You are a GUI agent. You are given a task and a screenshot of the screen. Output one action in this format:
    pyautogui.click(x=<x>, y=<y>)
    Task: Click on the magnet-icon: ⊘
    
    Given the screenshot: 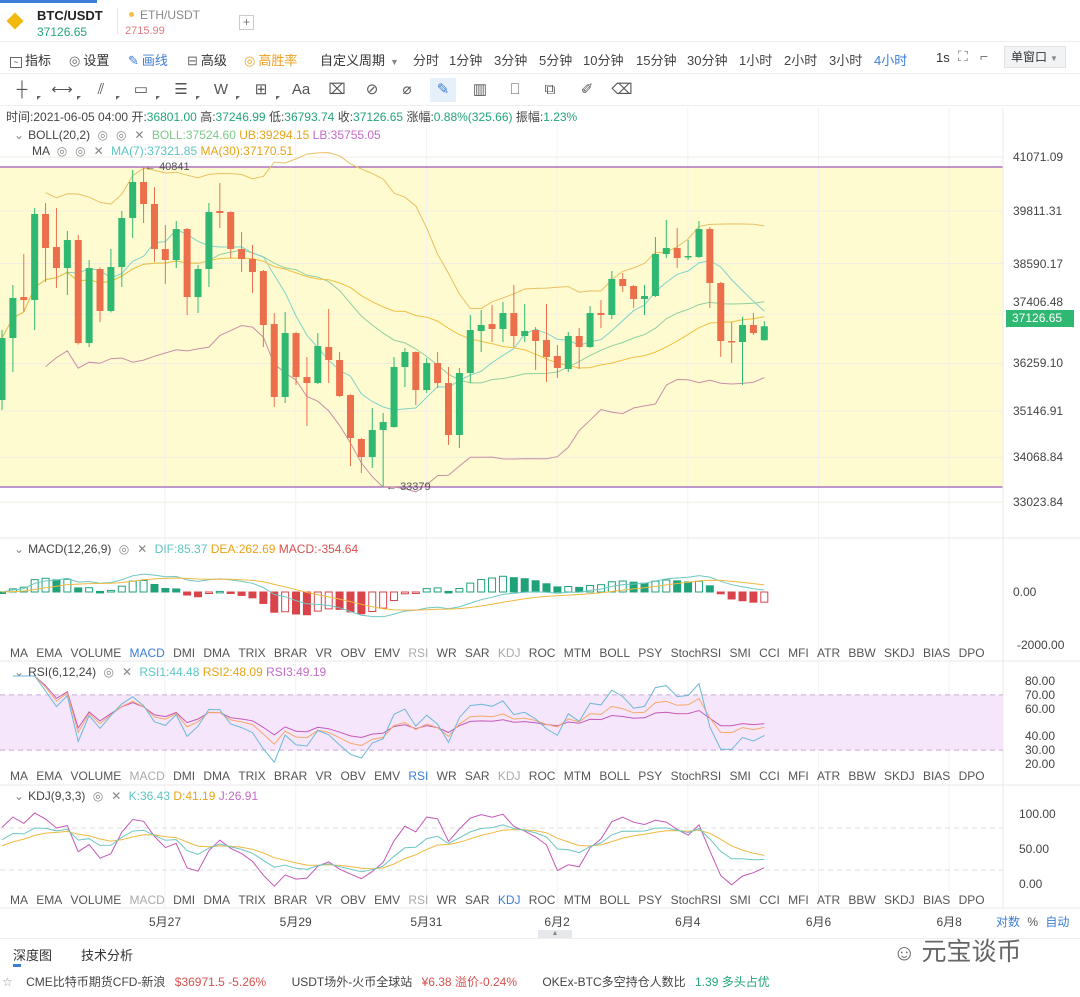 What is the action you would take?
    pyautogui.click(x=372, y=89)
    